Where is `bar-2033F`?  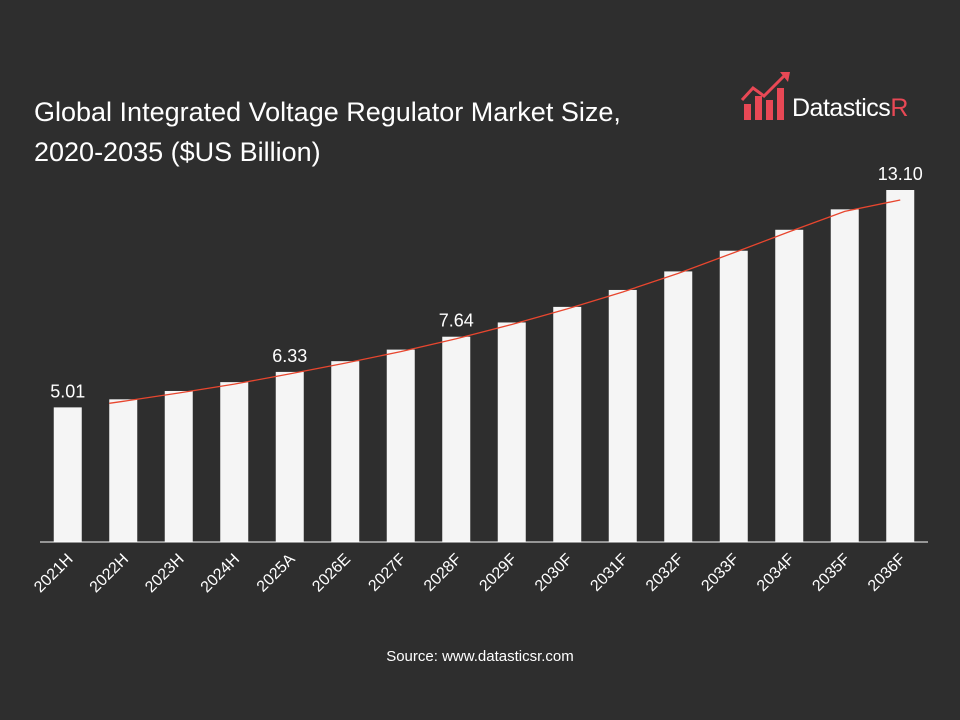 bar-2033F is located at coordinates (733, 396).